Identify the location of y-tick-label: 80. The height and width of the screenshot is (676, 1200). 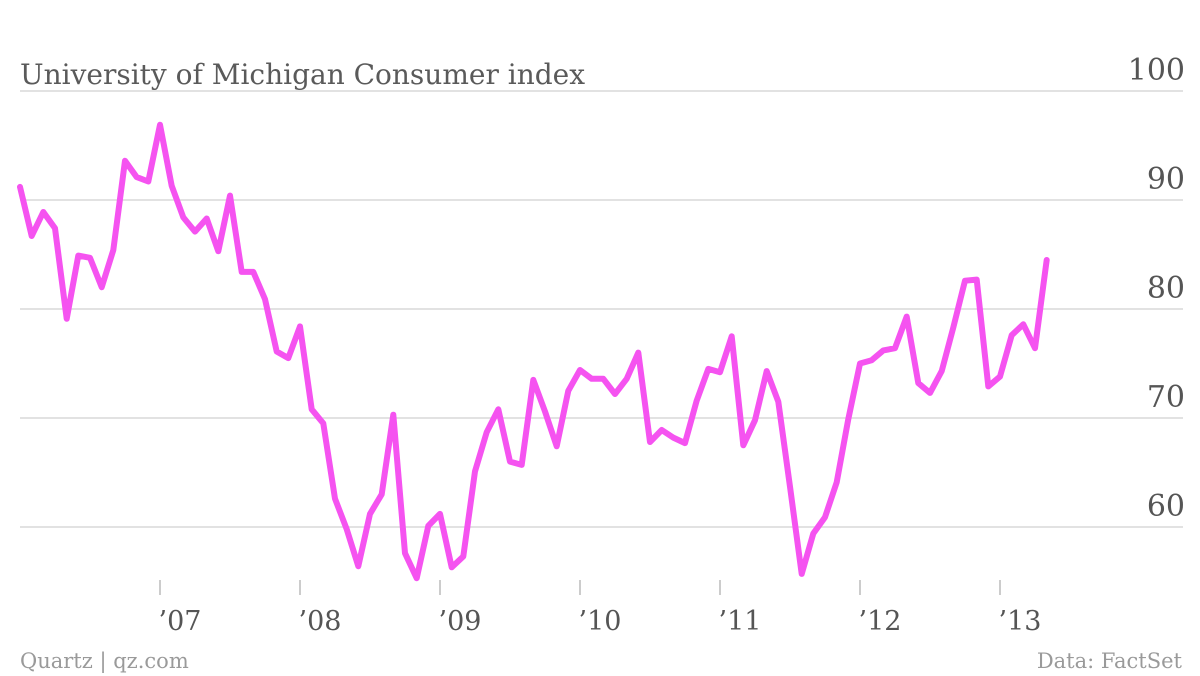
(1166, 288).